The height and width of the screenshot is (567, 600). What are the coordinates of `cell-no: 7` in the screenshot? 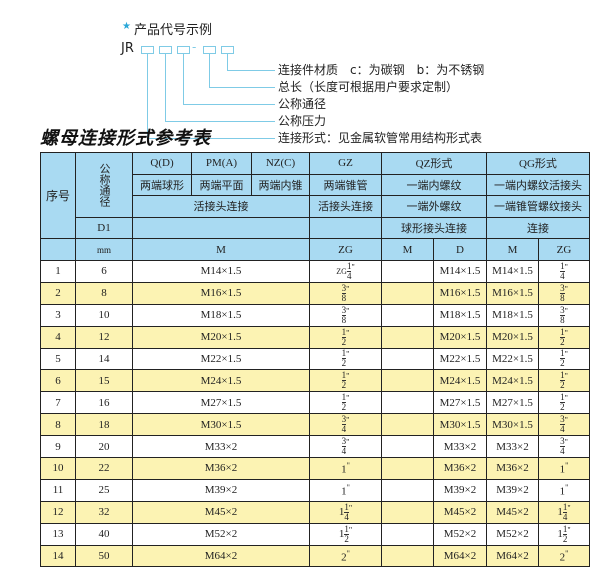 It's located at (58, 403).